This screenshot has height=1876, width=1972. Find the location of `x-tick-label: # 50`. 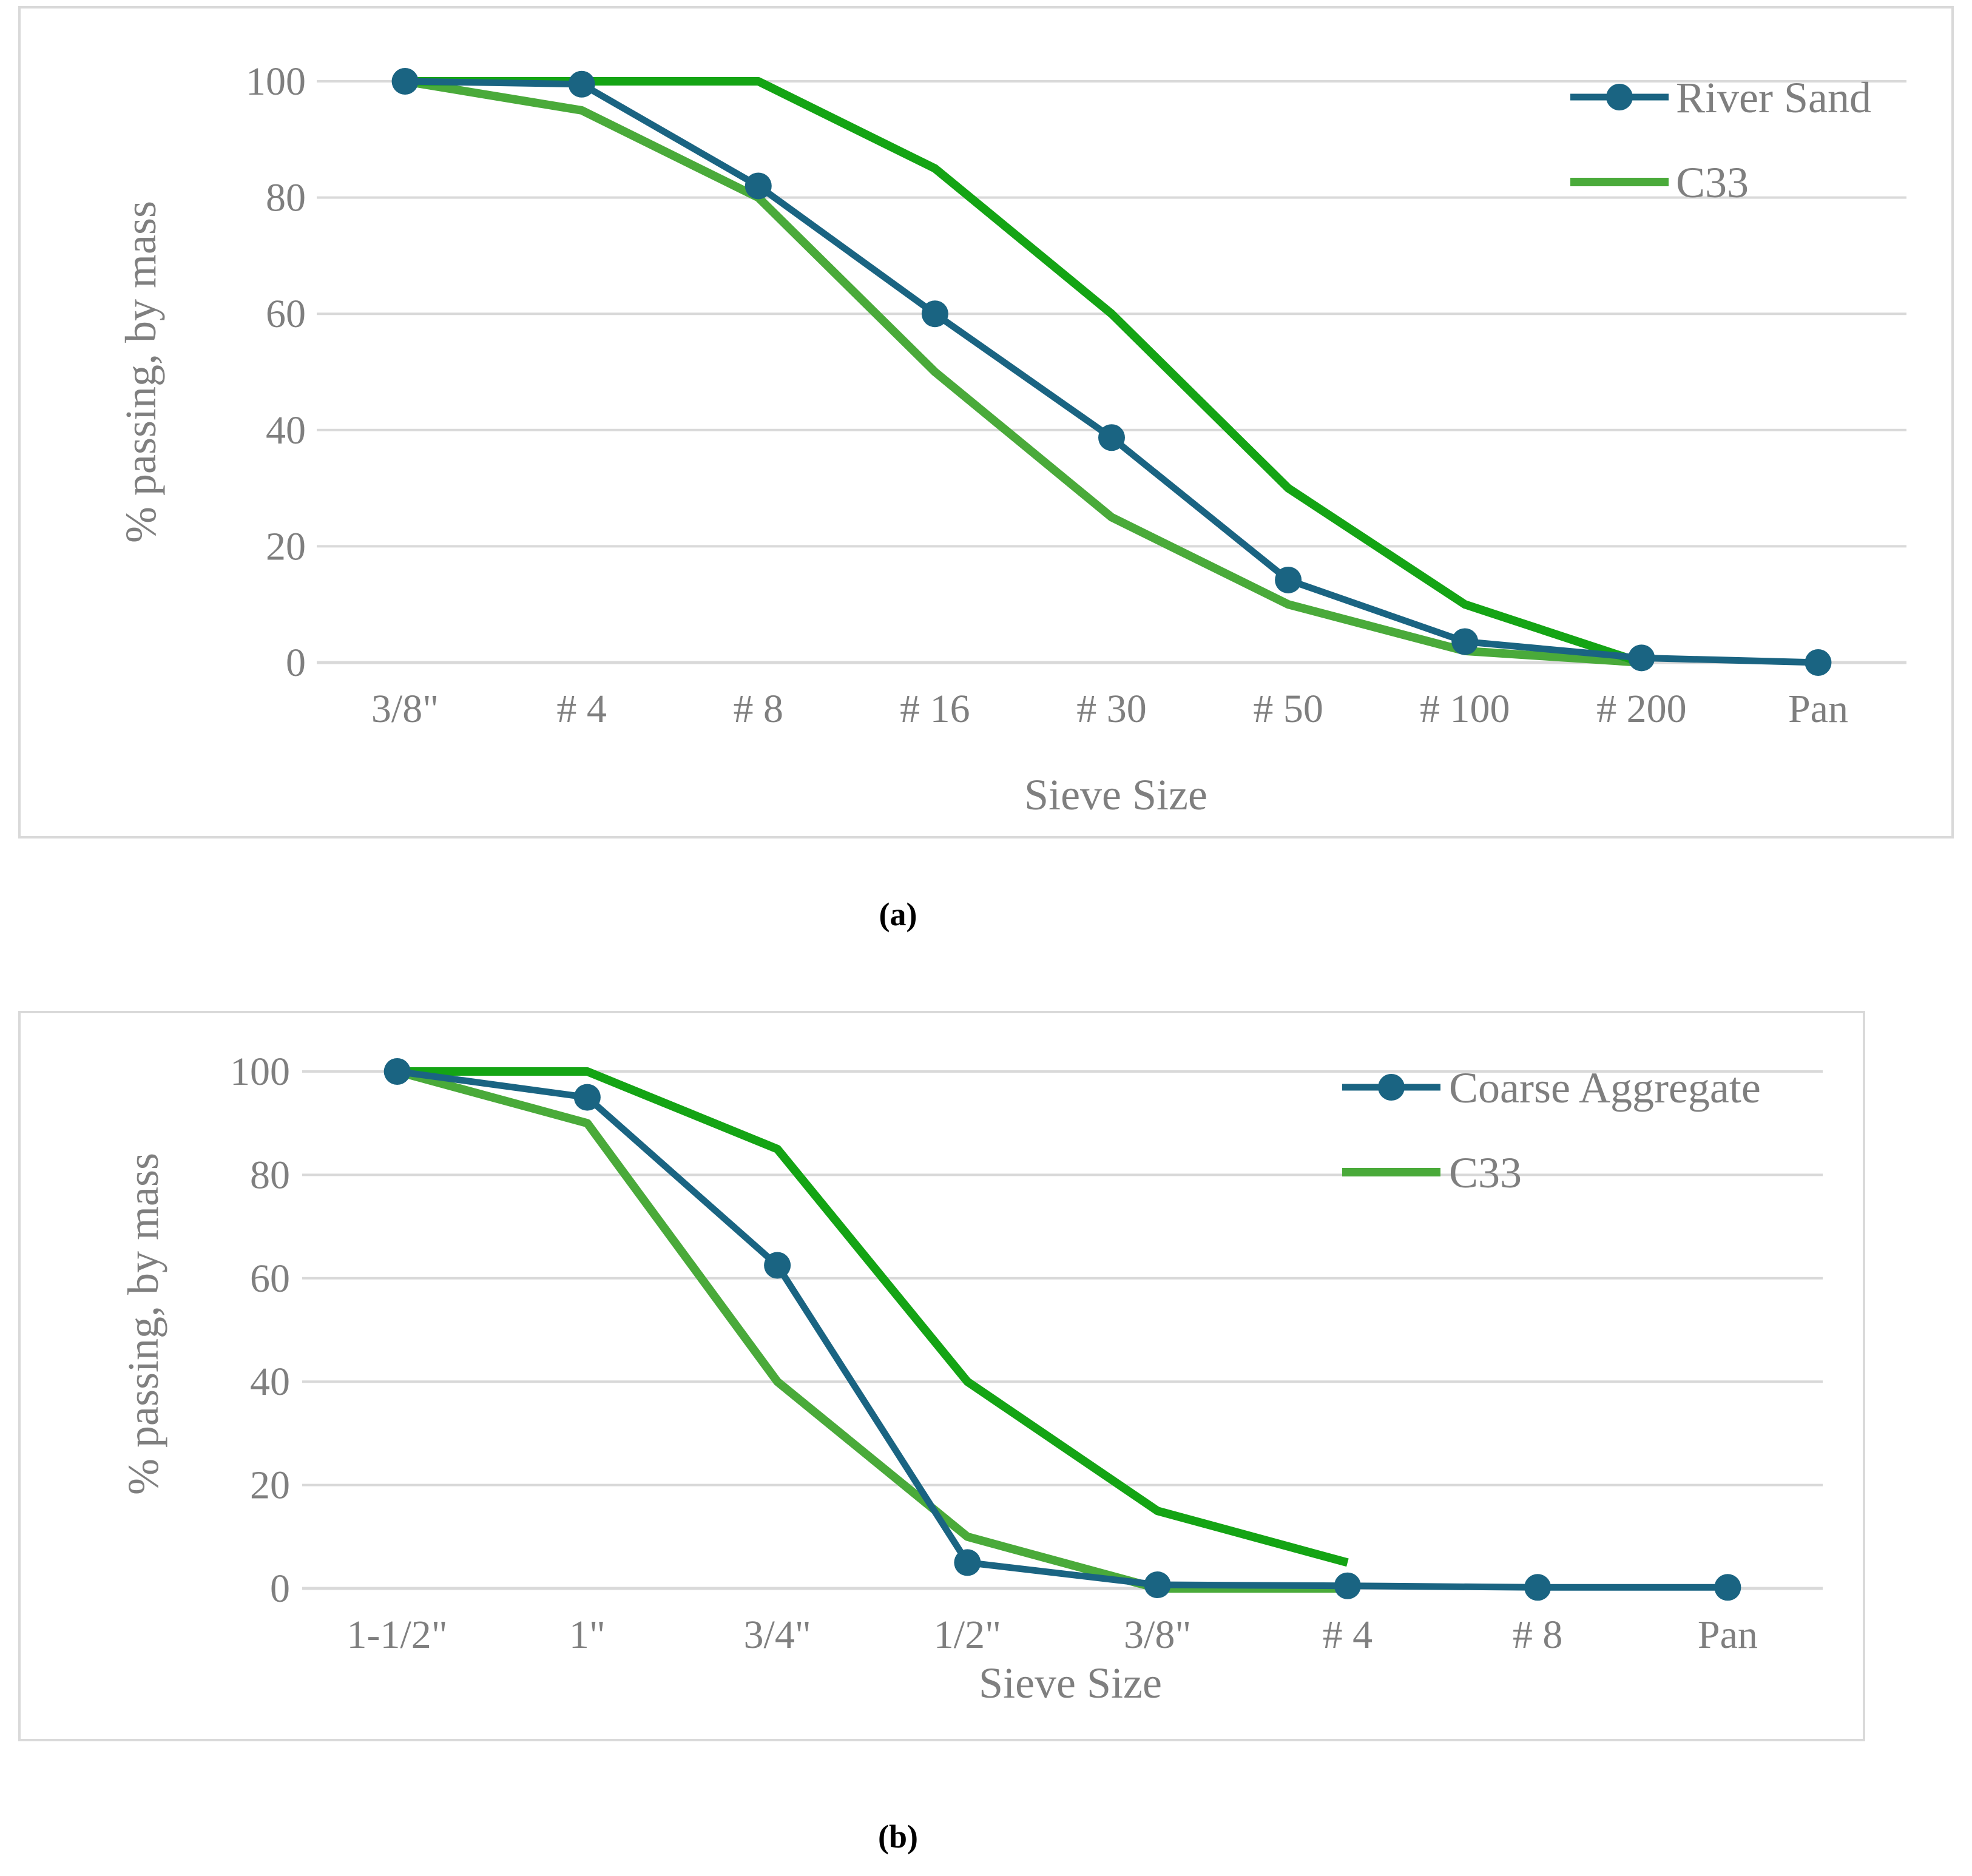

x-tick-label: # 50 is located at coordinates (1288, 709).